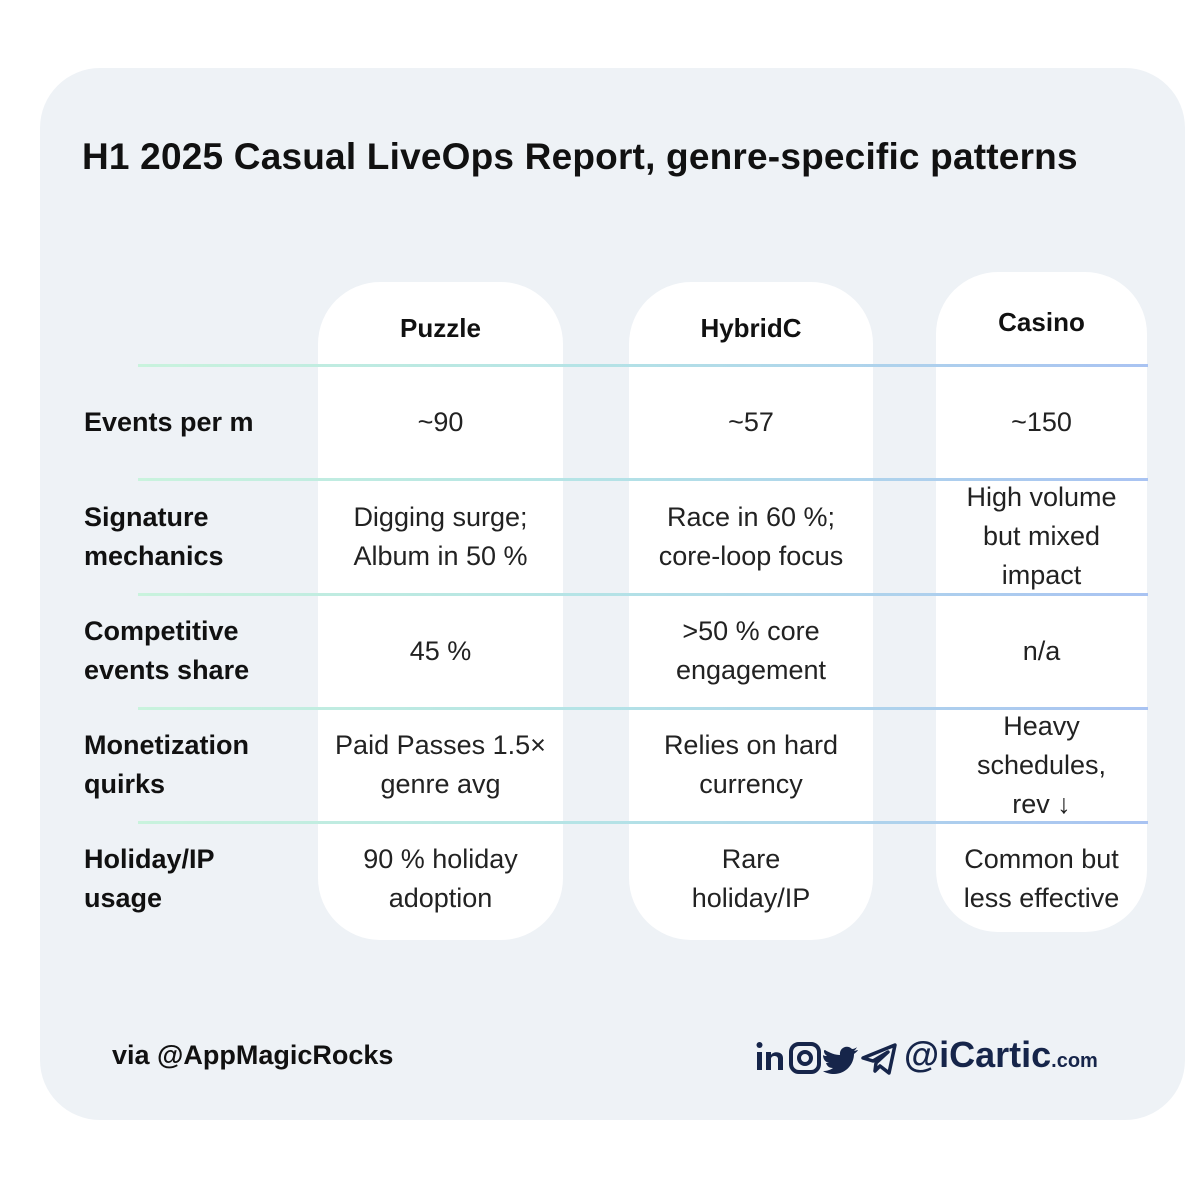 The width and height of the screenshot is (1200, 1200). I want to click on icon-telegram, so click(879, 1059).